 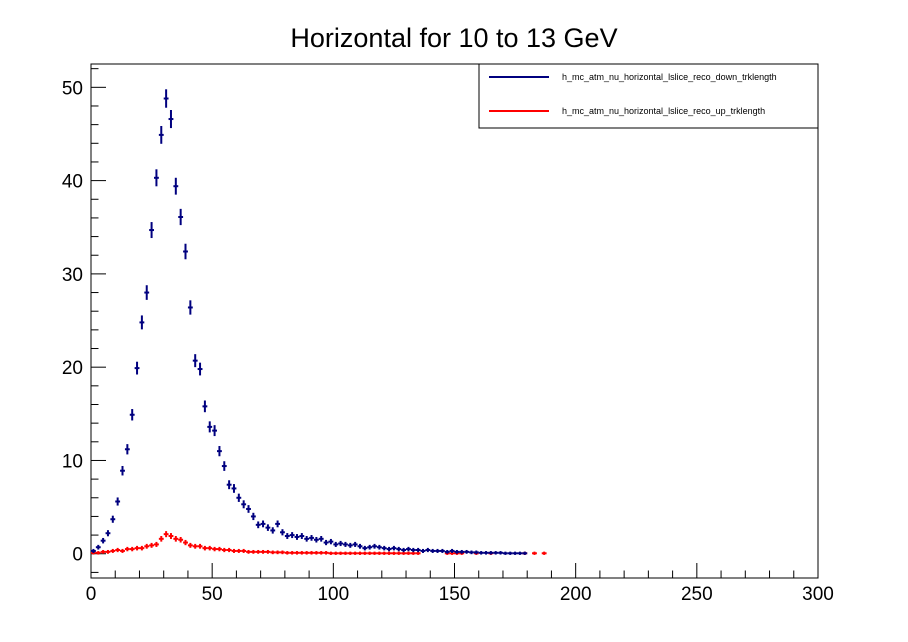 What do you see at coordinates (72, 88) in the screenshot?
I see `y-tick-label: 50` at bounding box center [72, 88].